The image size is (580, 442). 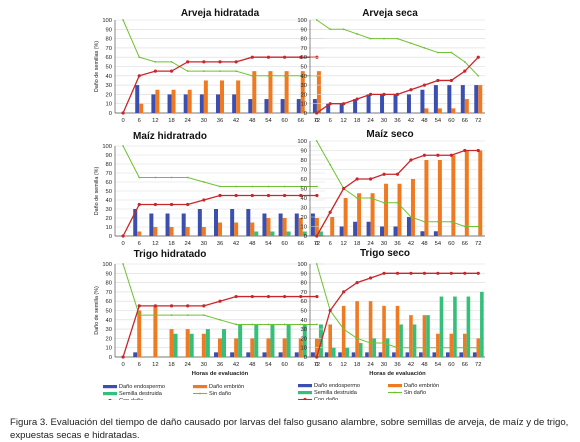 What do you see at coordinates (109, 192) in the screenshot?
I see `y-tick-label: 50` at bounding box center [109, 192].